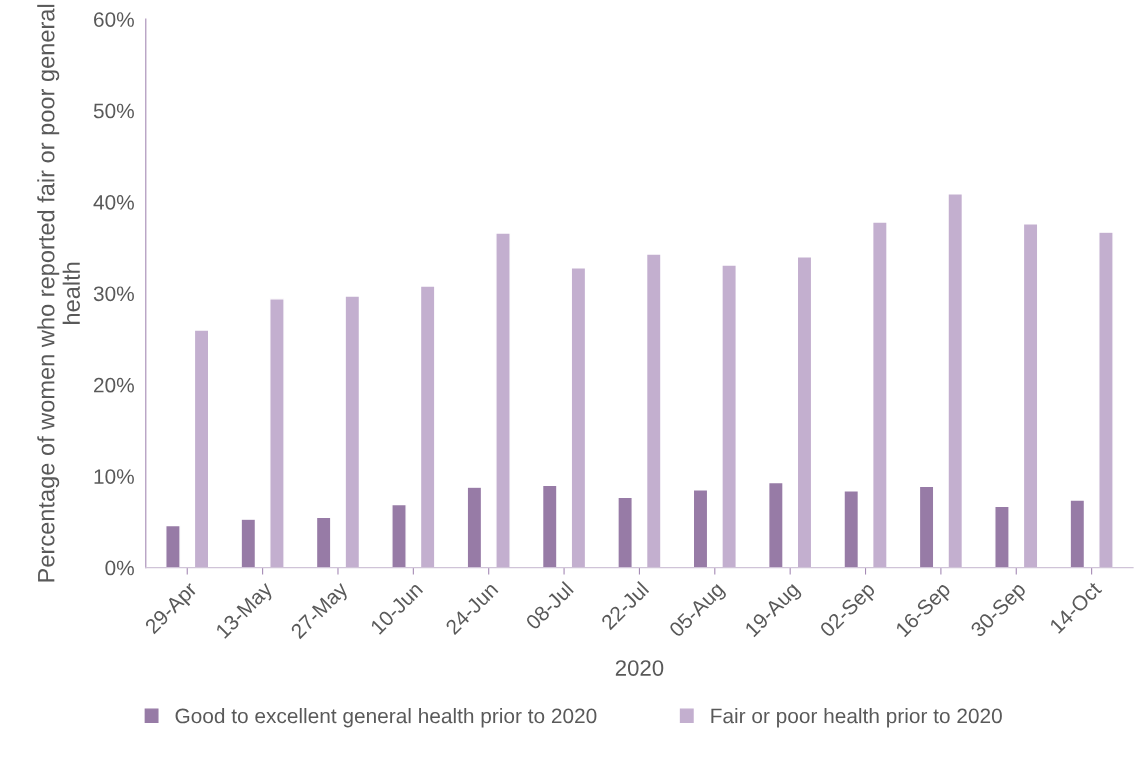 The height and width of the screenshot is (767, 1148). Describe the element at coordinates (114, 476) in the screenshot. I see `y-tick-label: 10%` at that location.